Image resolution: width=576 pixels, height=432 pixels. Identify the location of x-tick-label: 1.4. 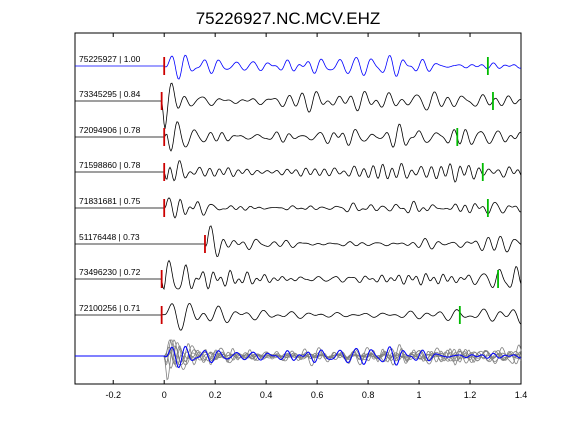
(521, 395).